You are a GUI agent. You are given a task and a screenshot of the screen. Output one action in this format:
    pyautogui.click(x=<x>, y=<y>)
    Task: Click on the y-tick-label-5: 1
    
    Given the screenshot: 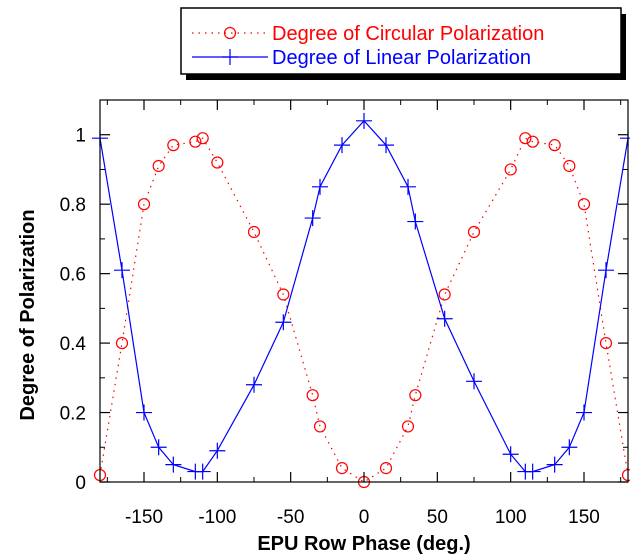 What is the action you would take?
    pyautogui.click(x=80, y=136)
    